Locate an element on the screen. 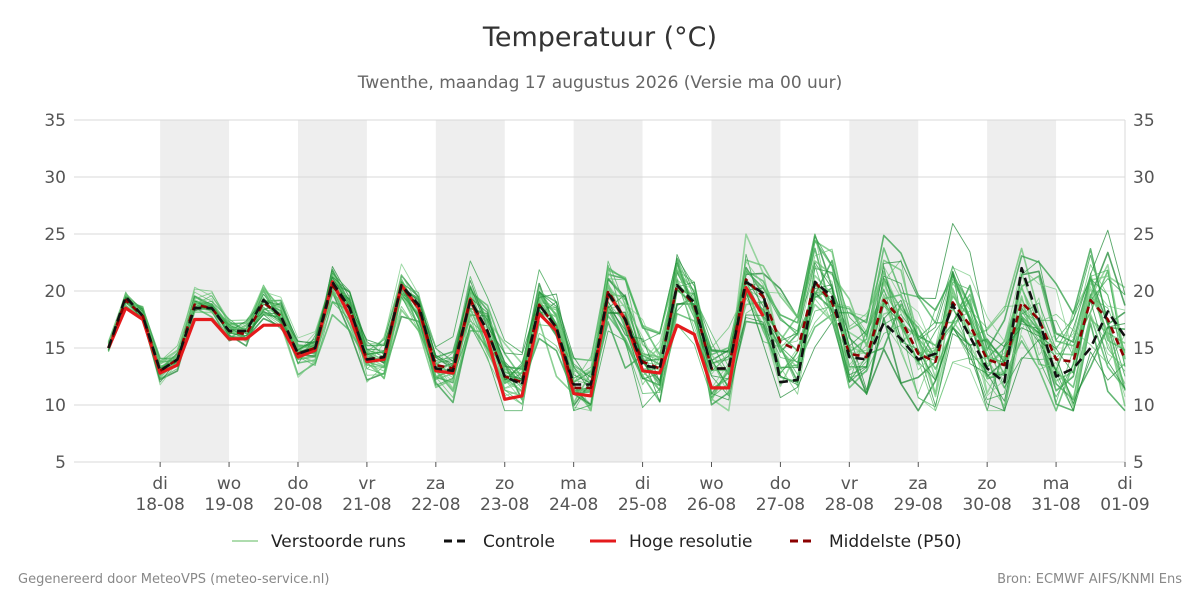  y-axis-right: 5 10 15 20 25 30 35 is located at coordinates (1144, 292).